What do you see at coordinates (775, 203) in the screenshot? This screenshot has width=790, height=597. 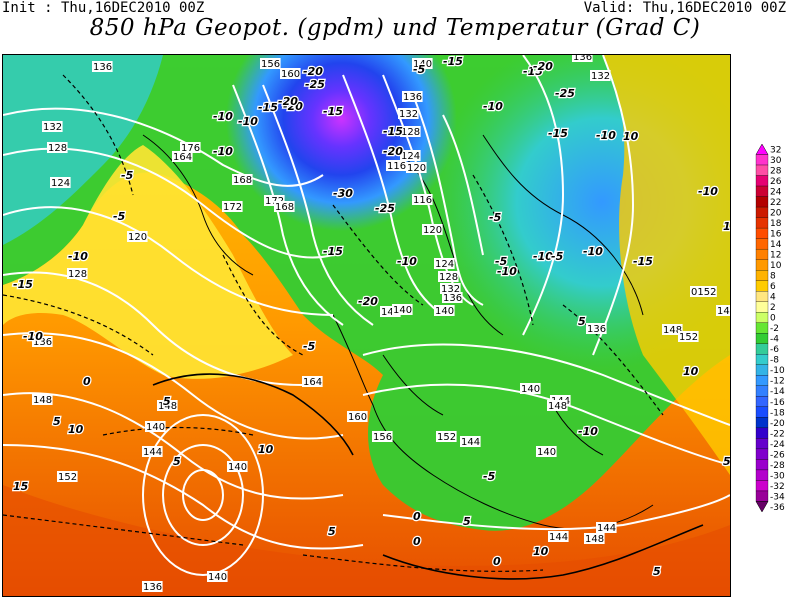 I see `colorbar-tick-label: 22` at bounding box center [775, 203].